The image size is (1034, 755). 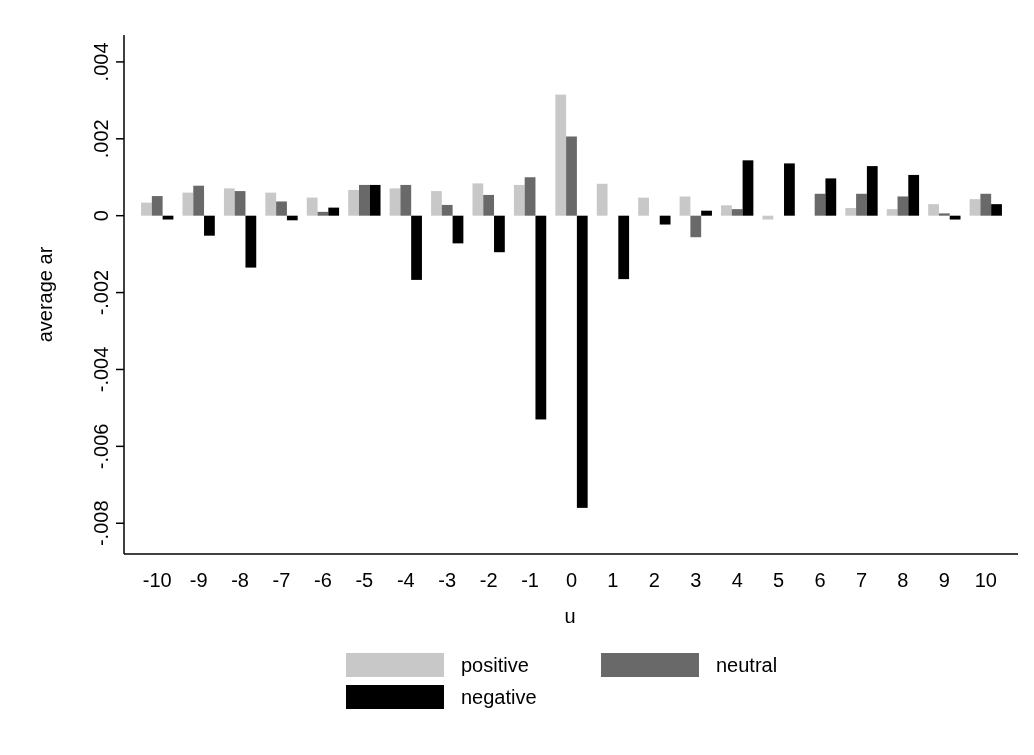 What do you see at coordinates (198, 580) in the screenshot?
I see `x-tick-label: -9` at bounding box center [198, 580].